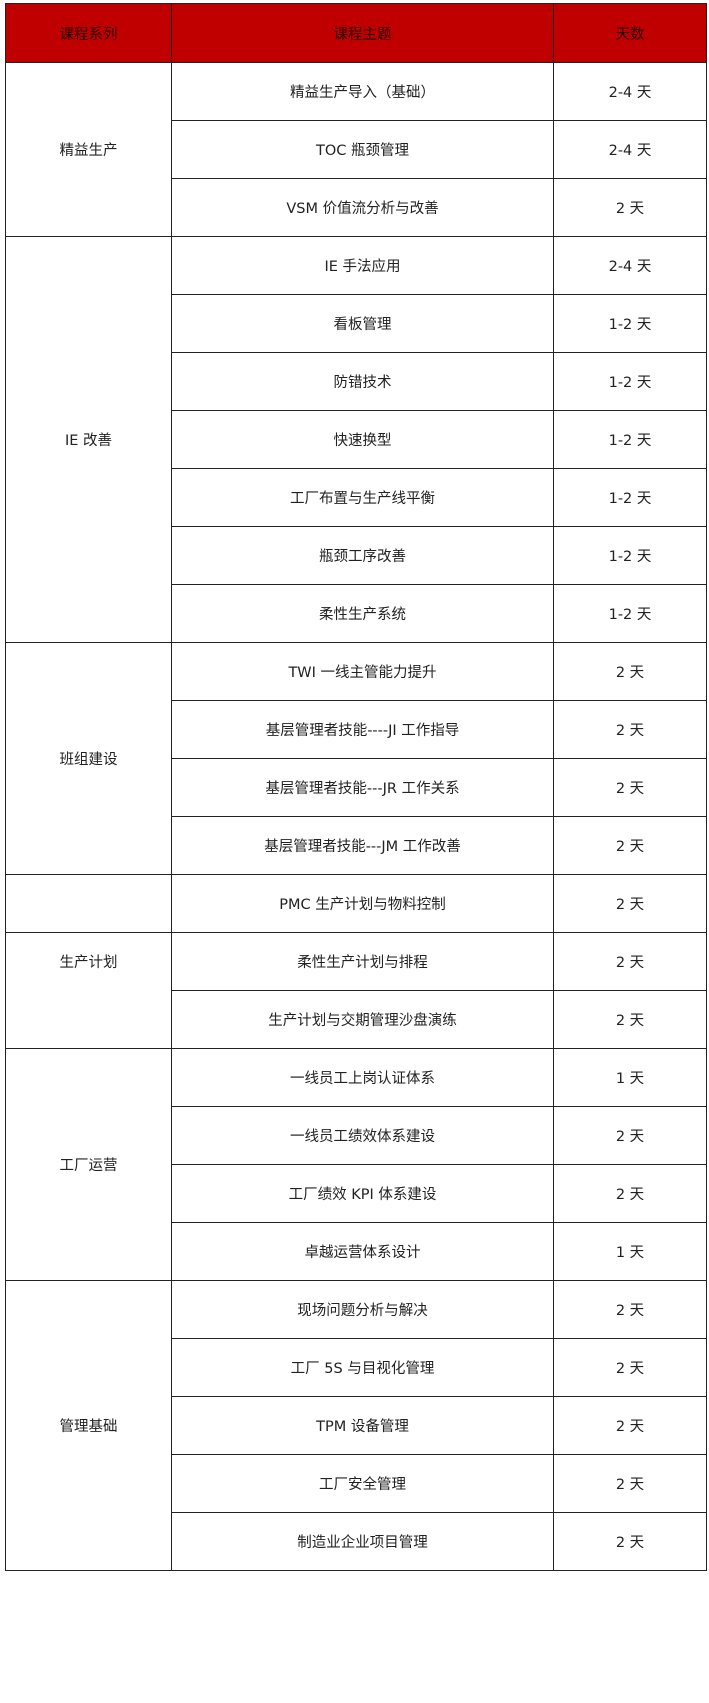 This screenshot has width=709, height=1703. I want to click on table-row: 生产计划 柔性生产计划与排程 2 天, so click(356, 990).